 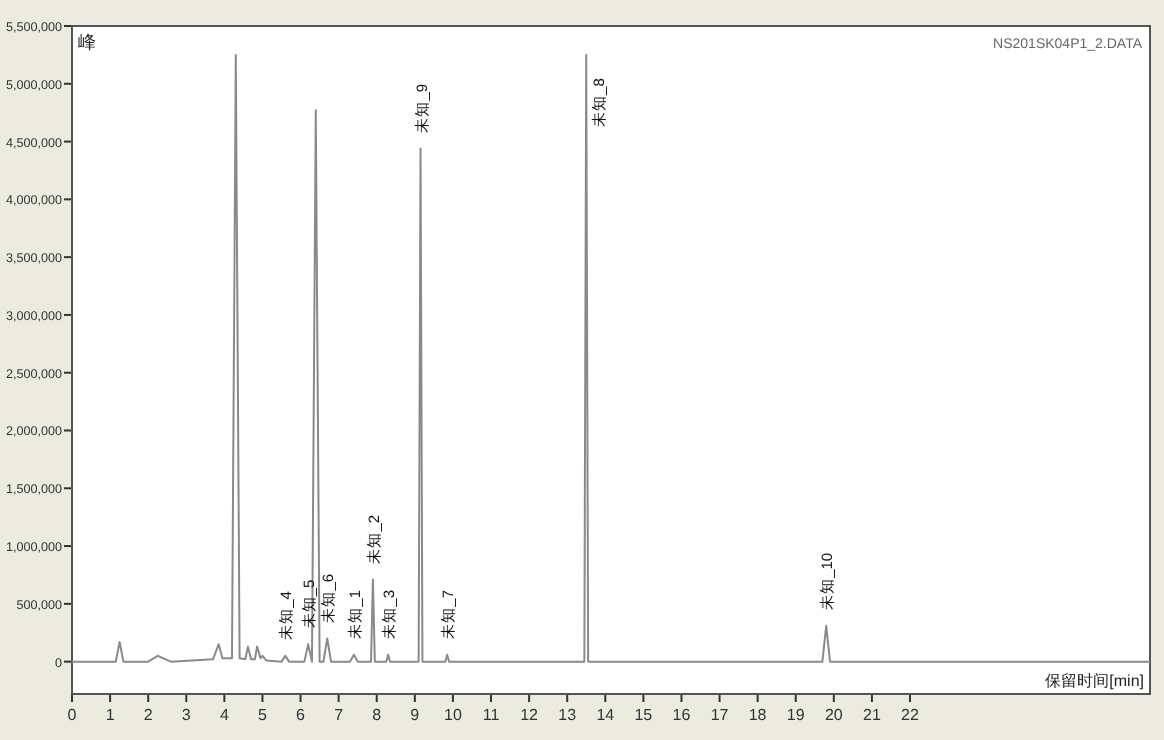 I want to click on x-tick-label: 1, so click(x=110, y=715).